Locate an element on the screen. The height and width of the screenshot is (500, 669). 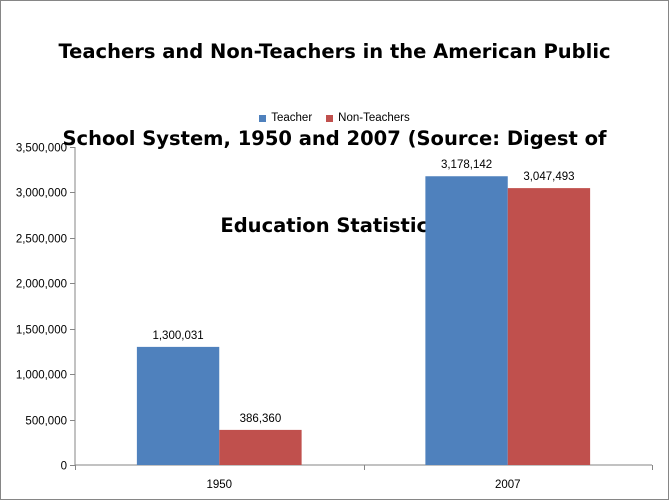
y-tick-label: 1,500,000 is located at coordinates (41, 331).